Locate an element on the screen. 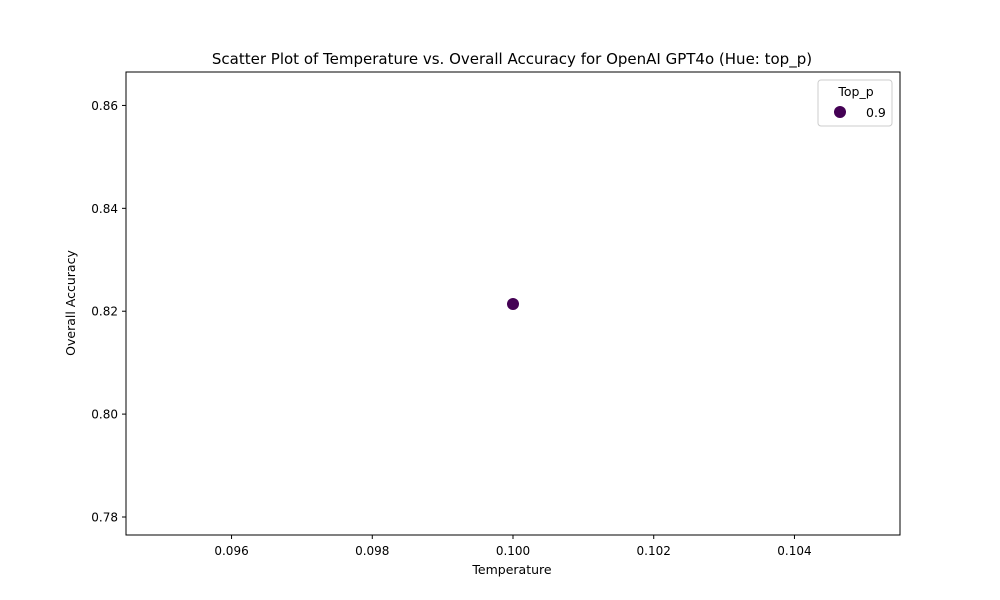  data-point is located at coordinates (513, 304).